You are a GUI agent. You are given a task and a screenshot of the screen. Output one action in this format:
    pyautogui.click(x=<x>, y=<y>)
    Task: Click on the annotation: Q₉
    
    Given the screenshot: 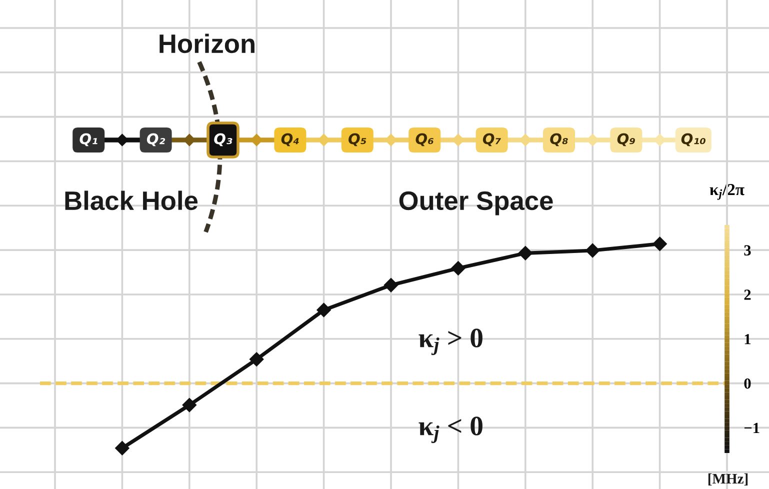 What is the action you would take?
    pyautogui.click(x=626, y=139)
    